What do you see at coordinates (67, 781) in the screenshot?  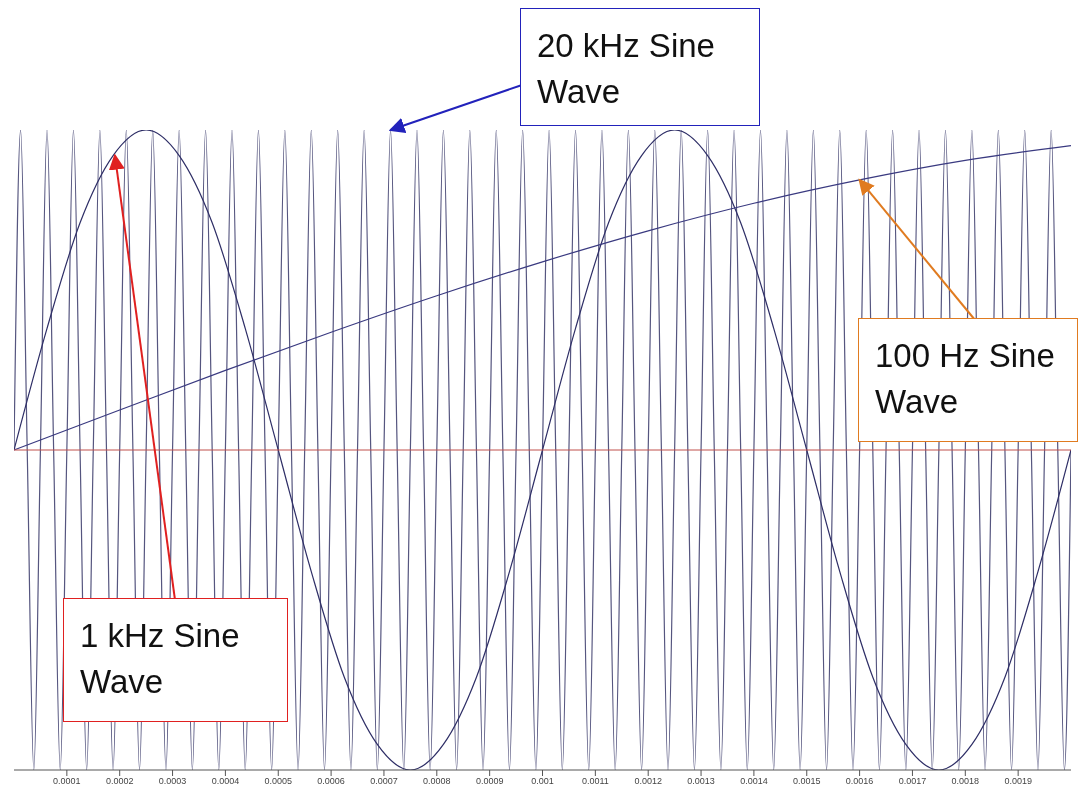 I see `x-tick-label: 0.0001` at bounding box center [67, 781].